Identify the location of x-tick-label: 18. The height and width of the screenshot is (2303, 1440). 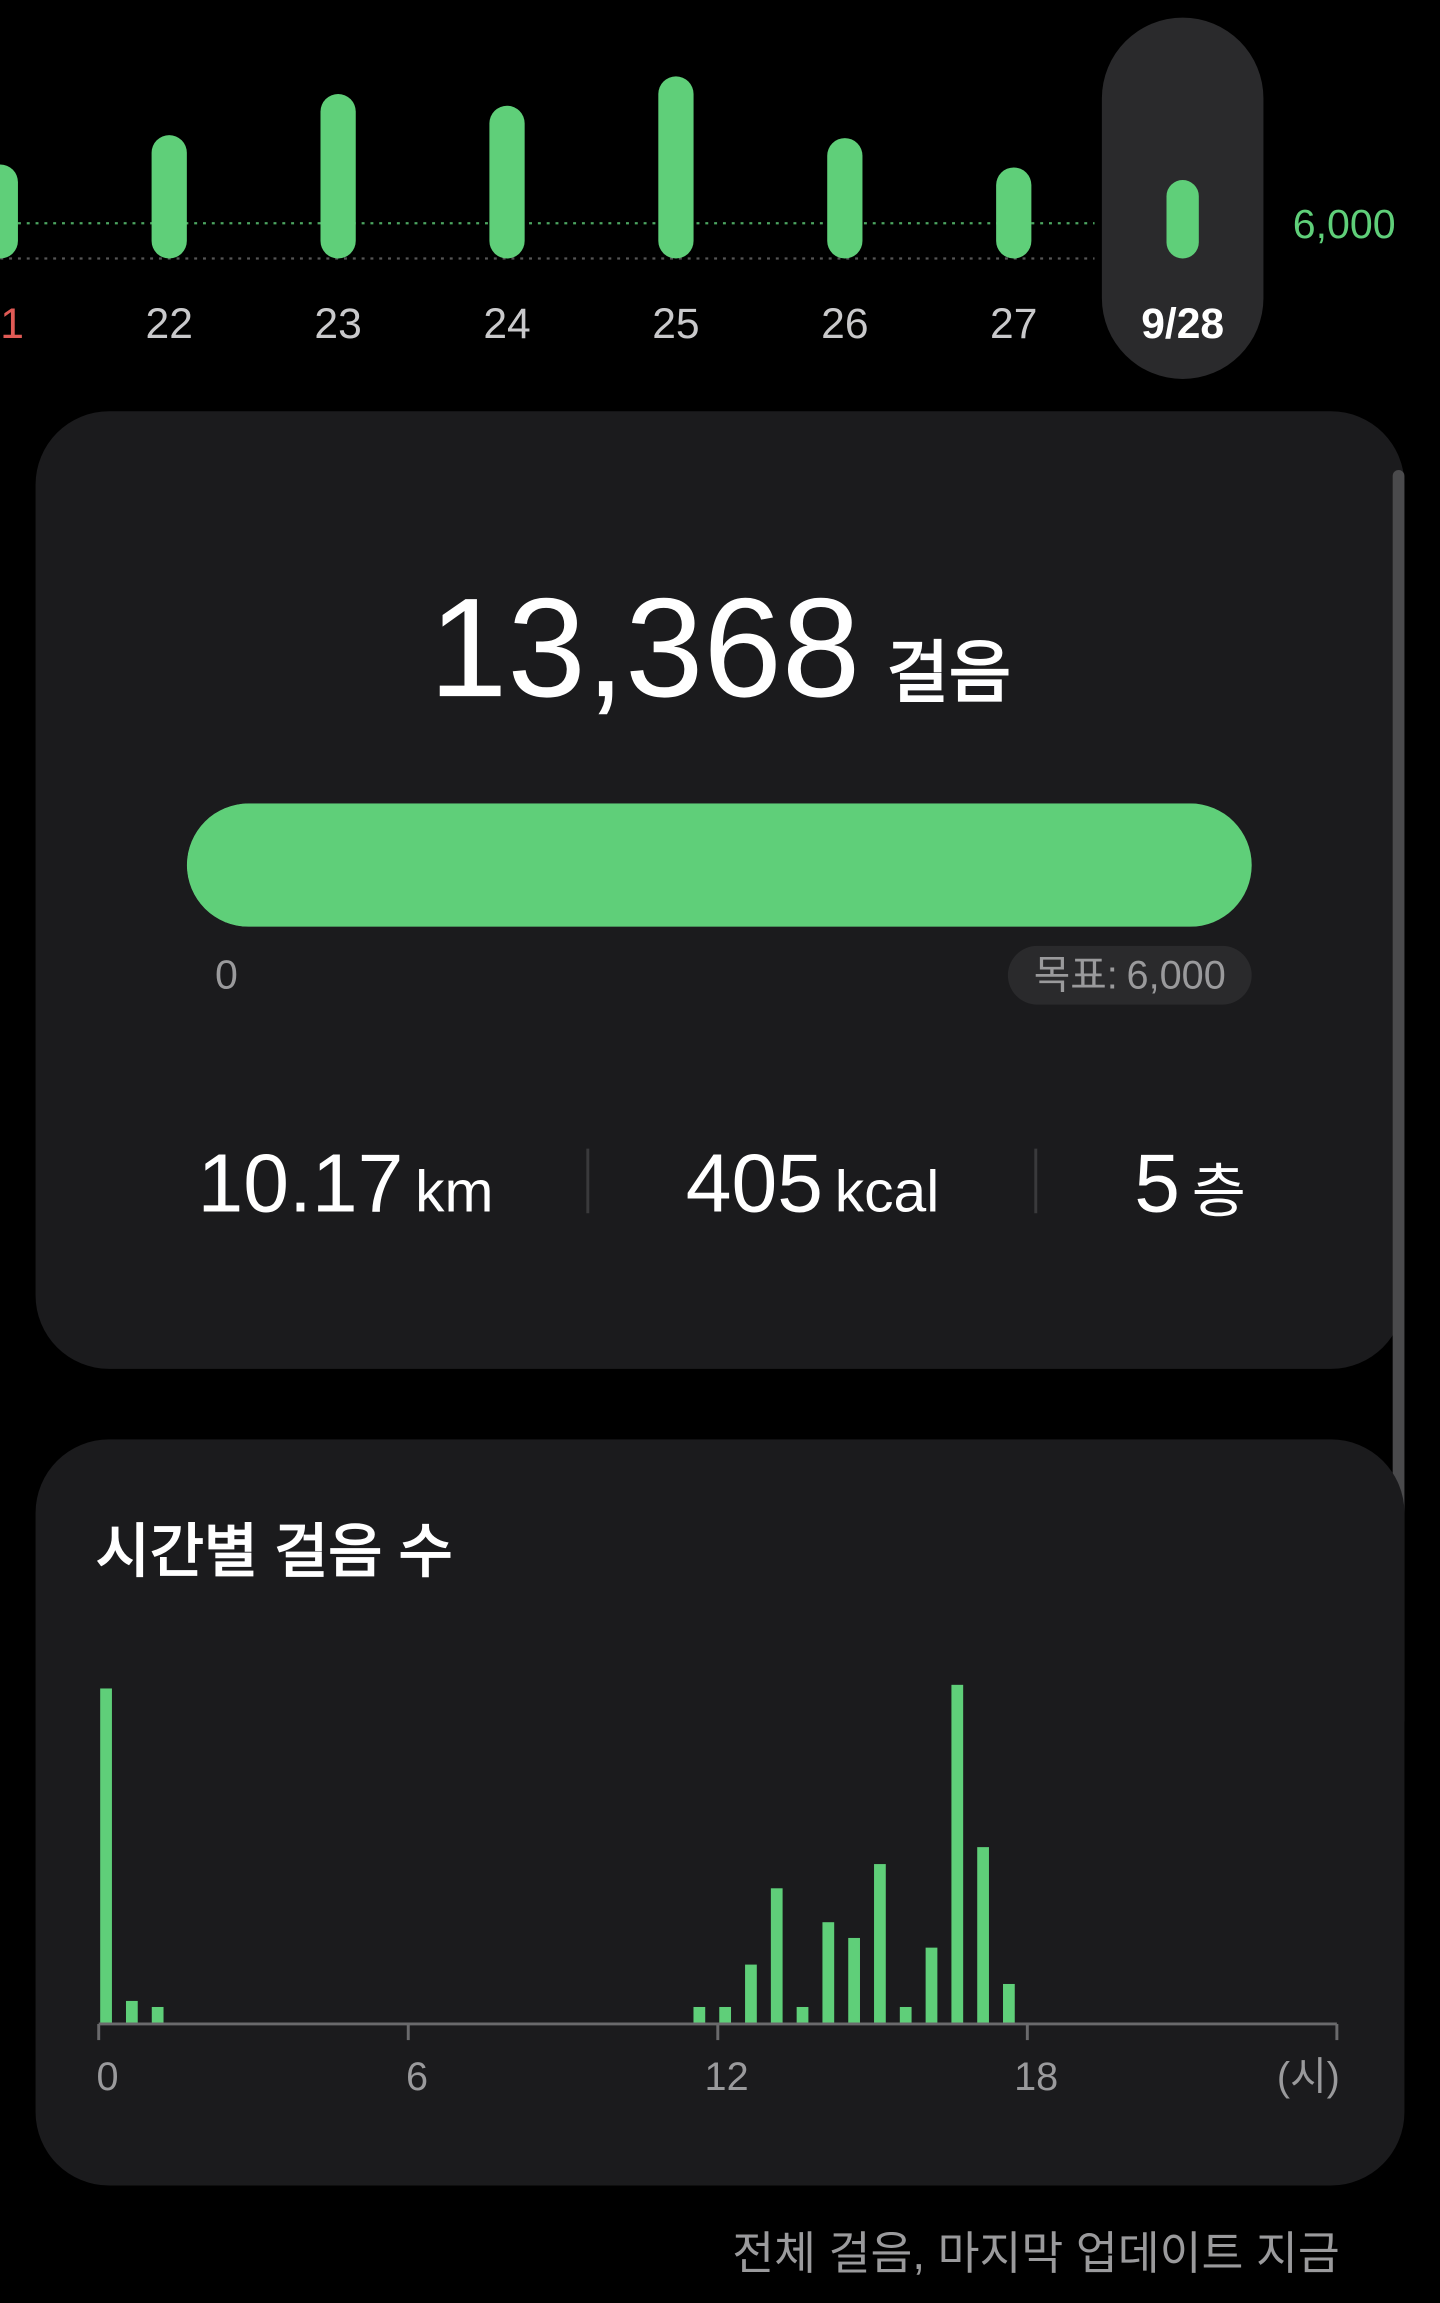
(1036, 2077).